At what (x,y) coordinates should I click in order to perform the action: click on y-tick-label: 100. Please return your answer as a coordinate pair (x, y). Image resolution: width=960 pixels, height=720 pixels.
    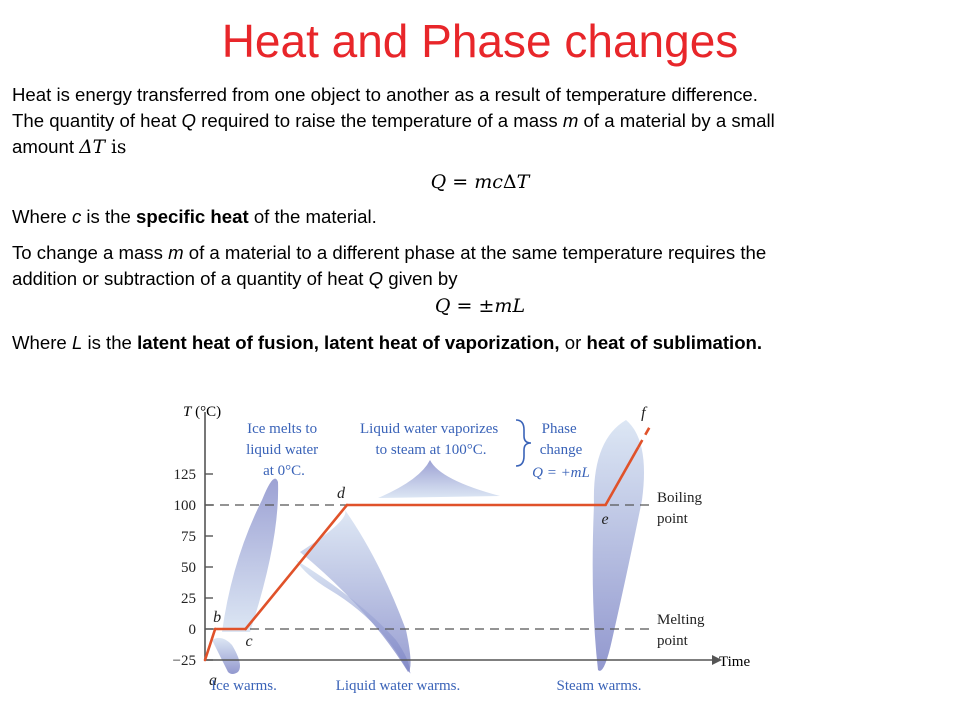
    Looking at the image, I should click on (185, 506).